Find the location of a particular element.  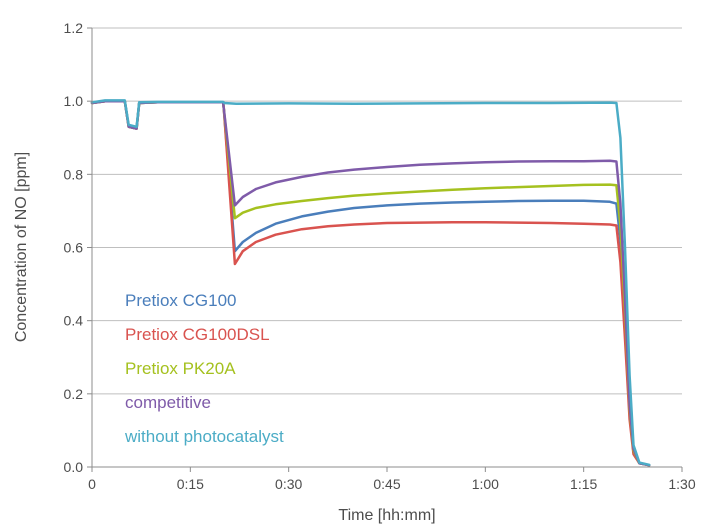

x-tick-label: 1:30 is located at coordinates (681, 484).